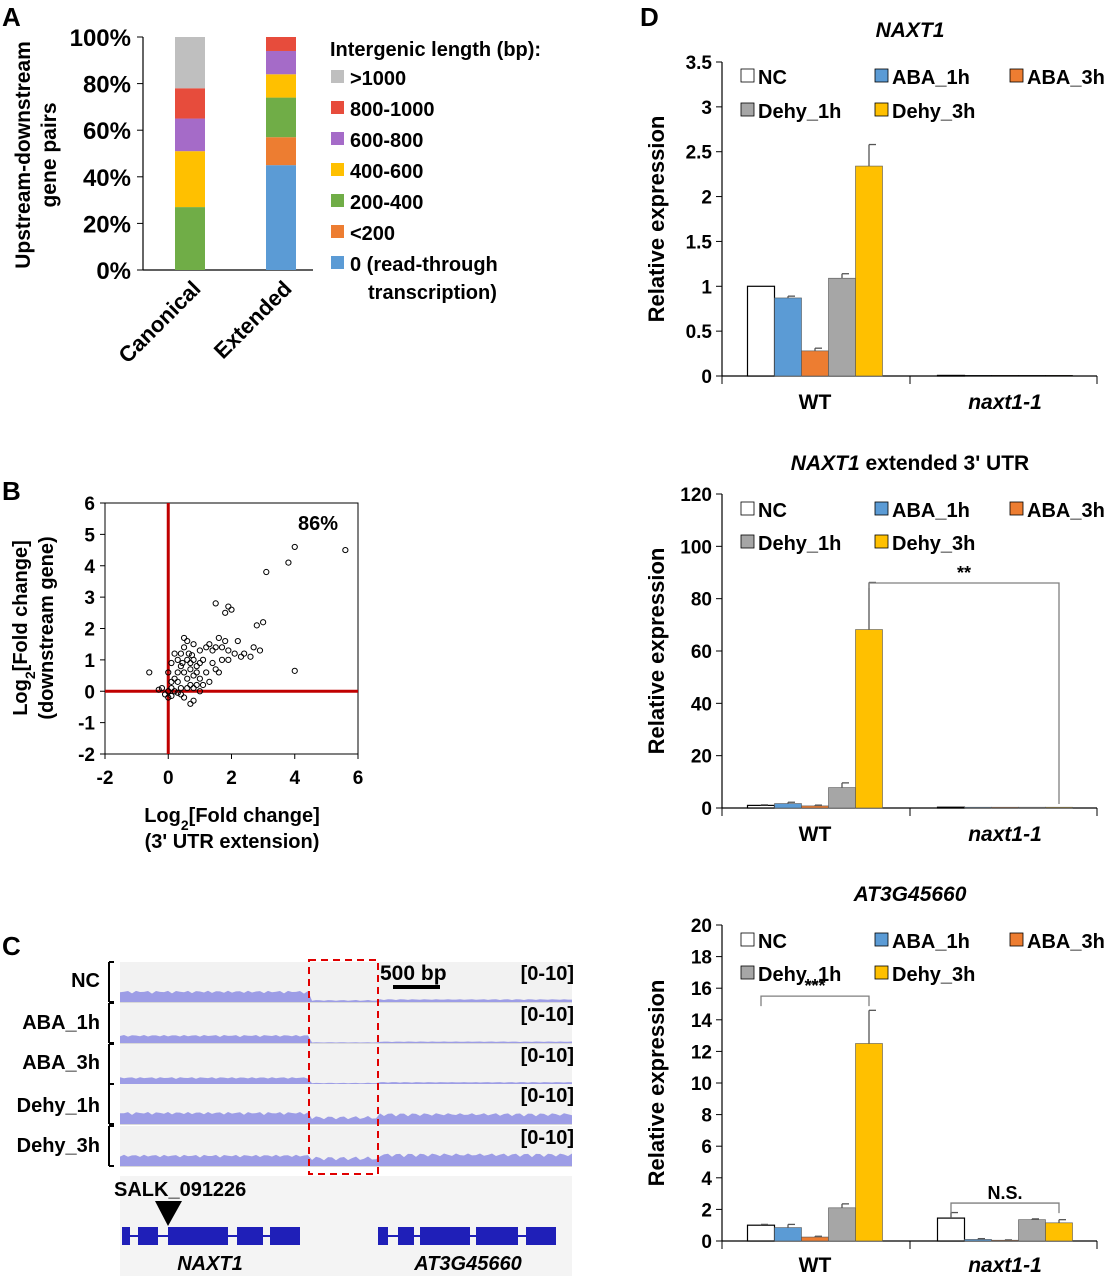 The width and height of the screenshot is (1117, 1280). What do you see at coordinates (346, 1118) in the screenshot?
I see `c-coverage` at bounding box center [346, 1118].